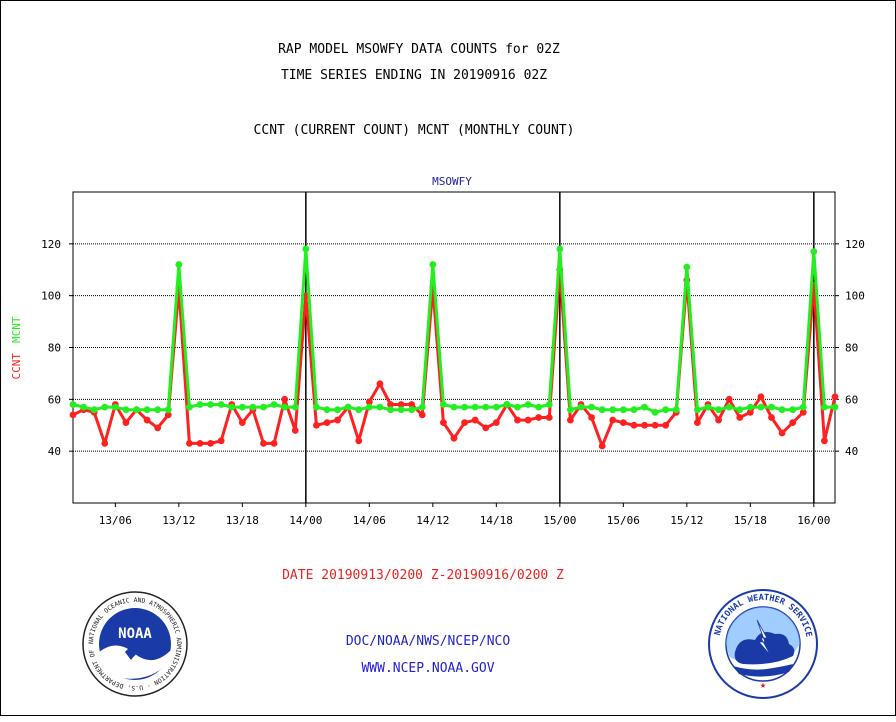  Describe the element at coordinates (115, 520) in the screenshot. I see `x-tick-label: 13/06` at that location.